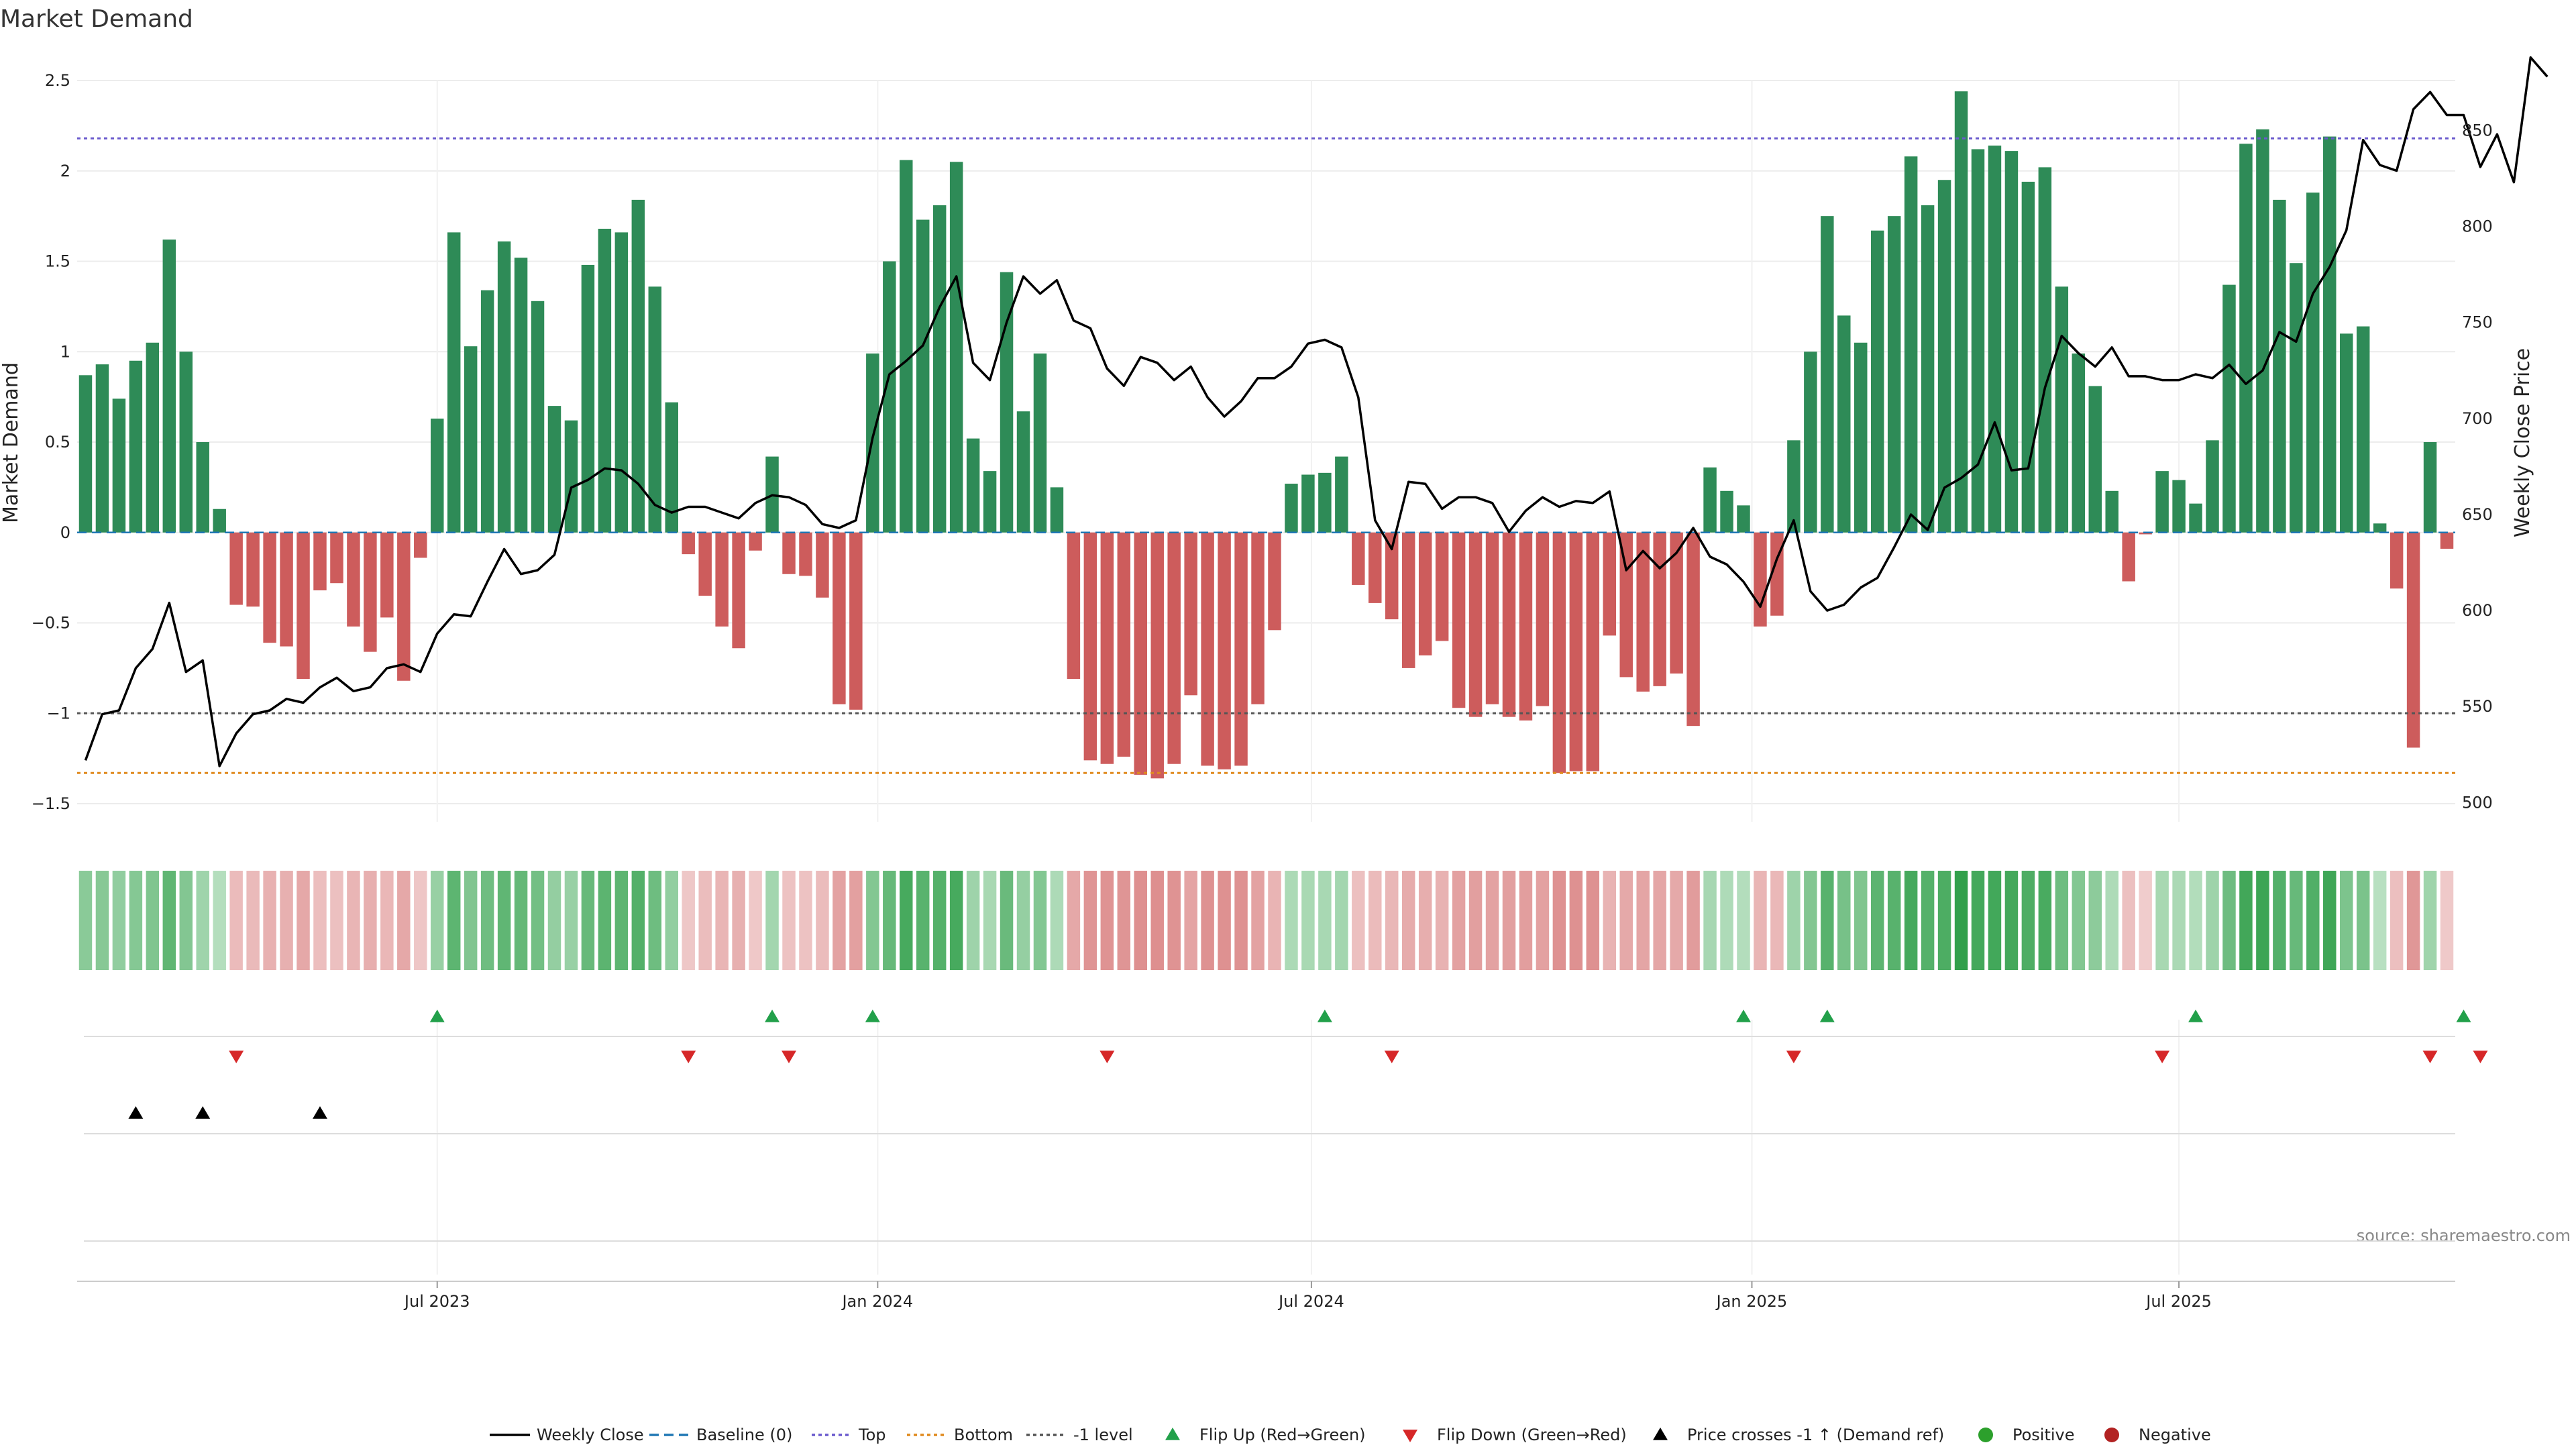 Image resolution: width=2576 pixels, height=1449 pixels. What do you see at coordinates (2043, 1435) in the screenshot?
I see `legend-label: Positive` at bounding box center [2043, 1435].